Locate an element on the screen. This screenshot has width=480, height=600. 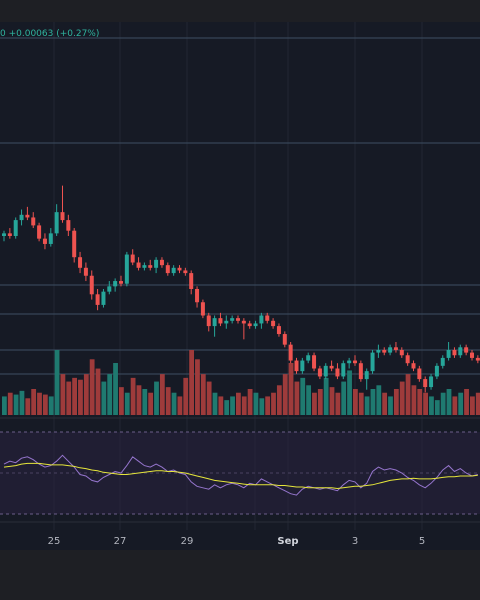
x-tick-label: 3 is located at coordinates (355, 541).